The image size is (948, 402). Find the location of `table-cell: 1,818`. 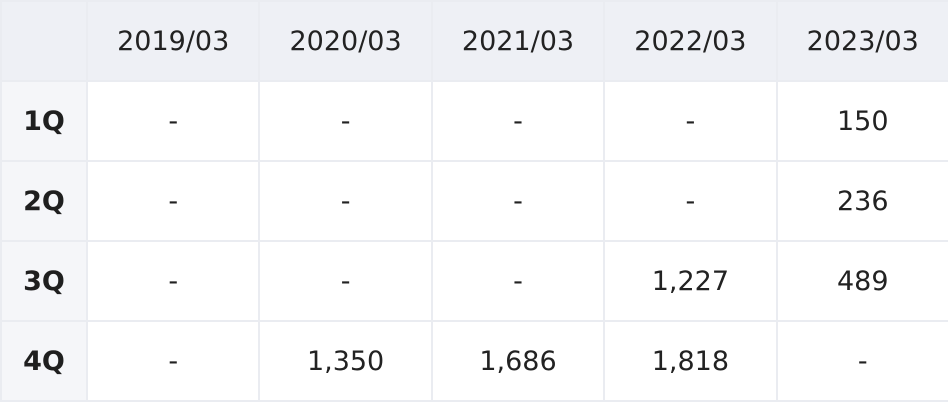

table-cell: 1,818 is located at coordinates (690, 361).